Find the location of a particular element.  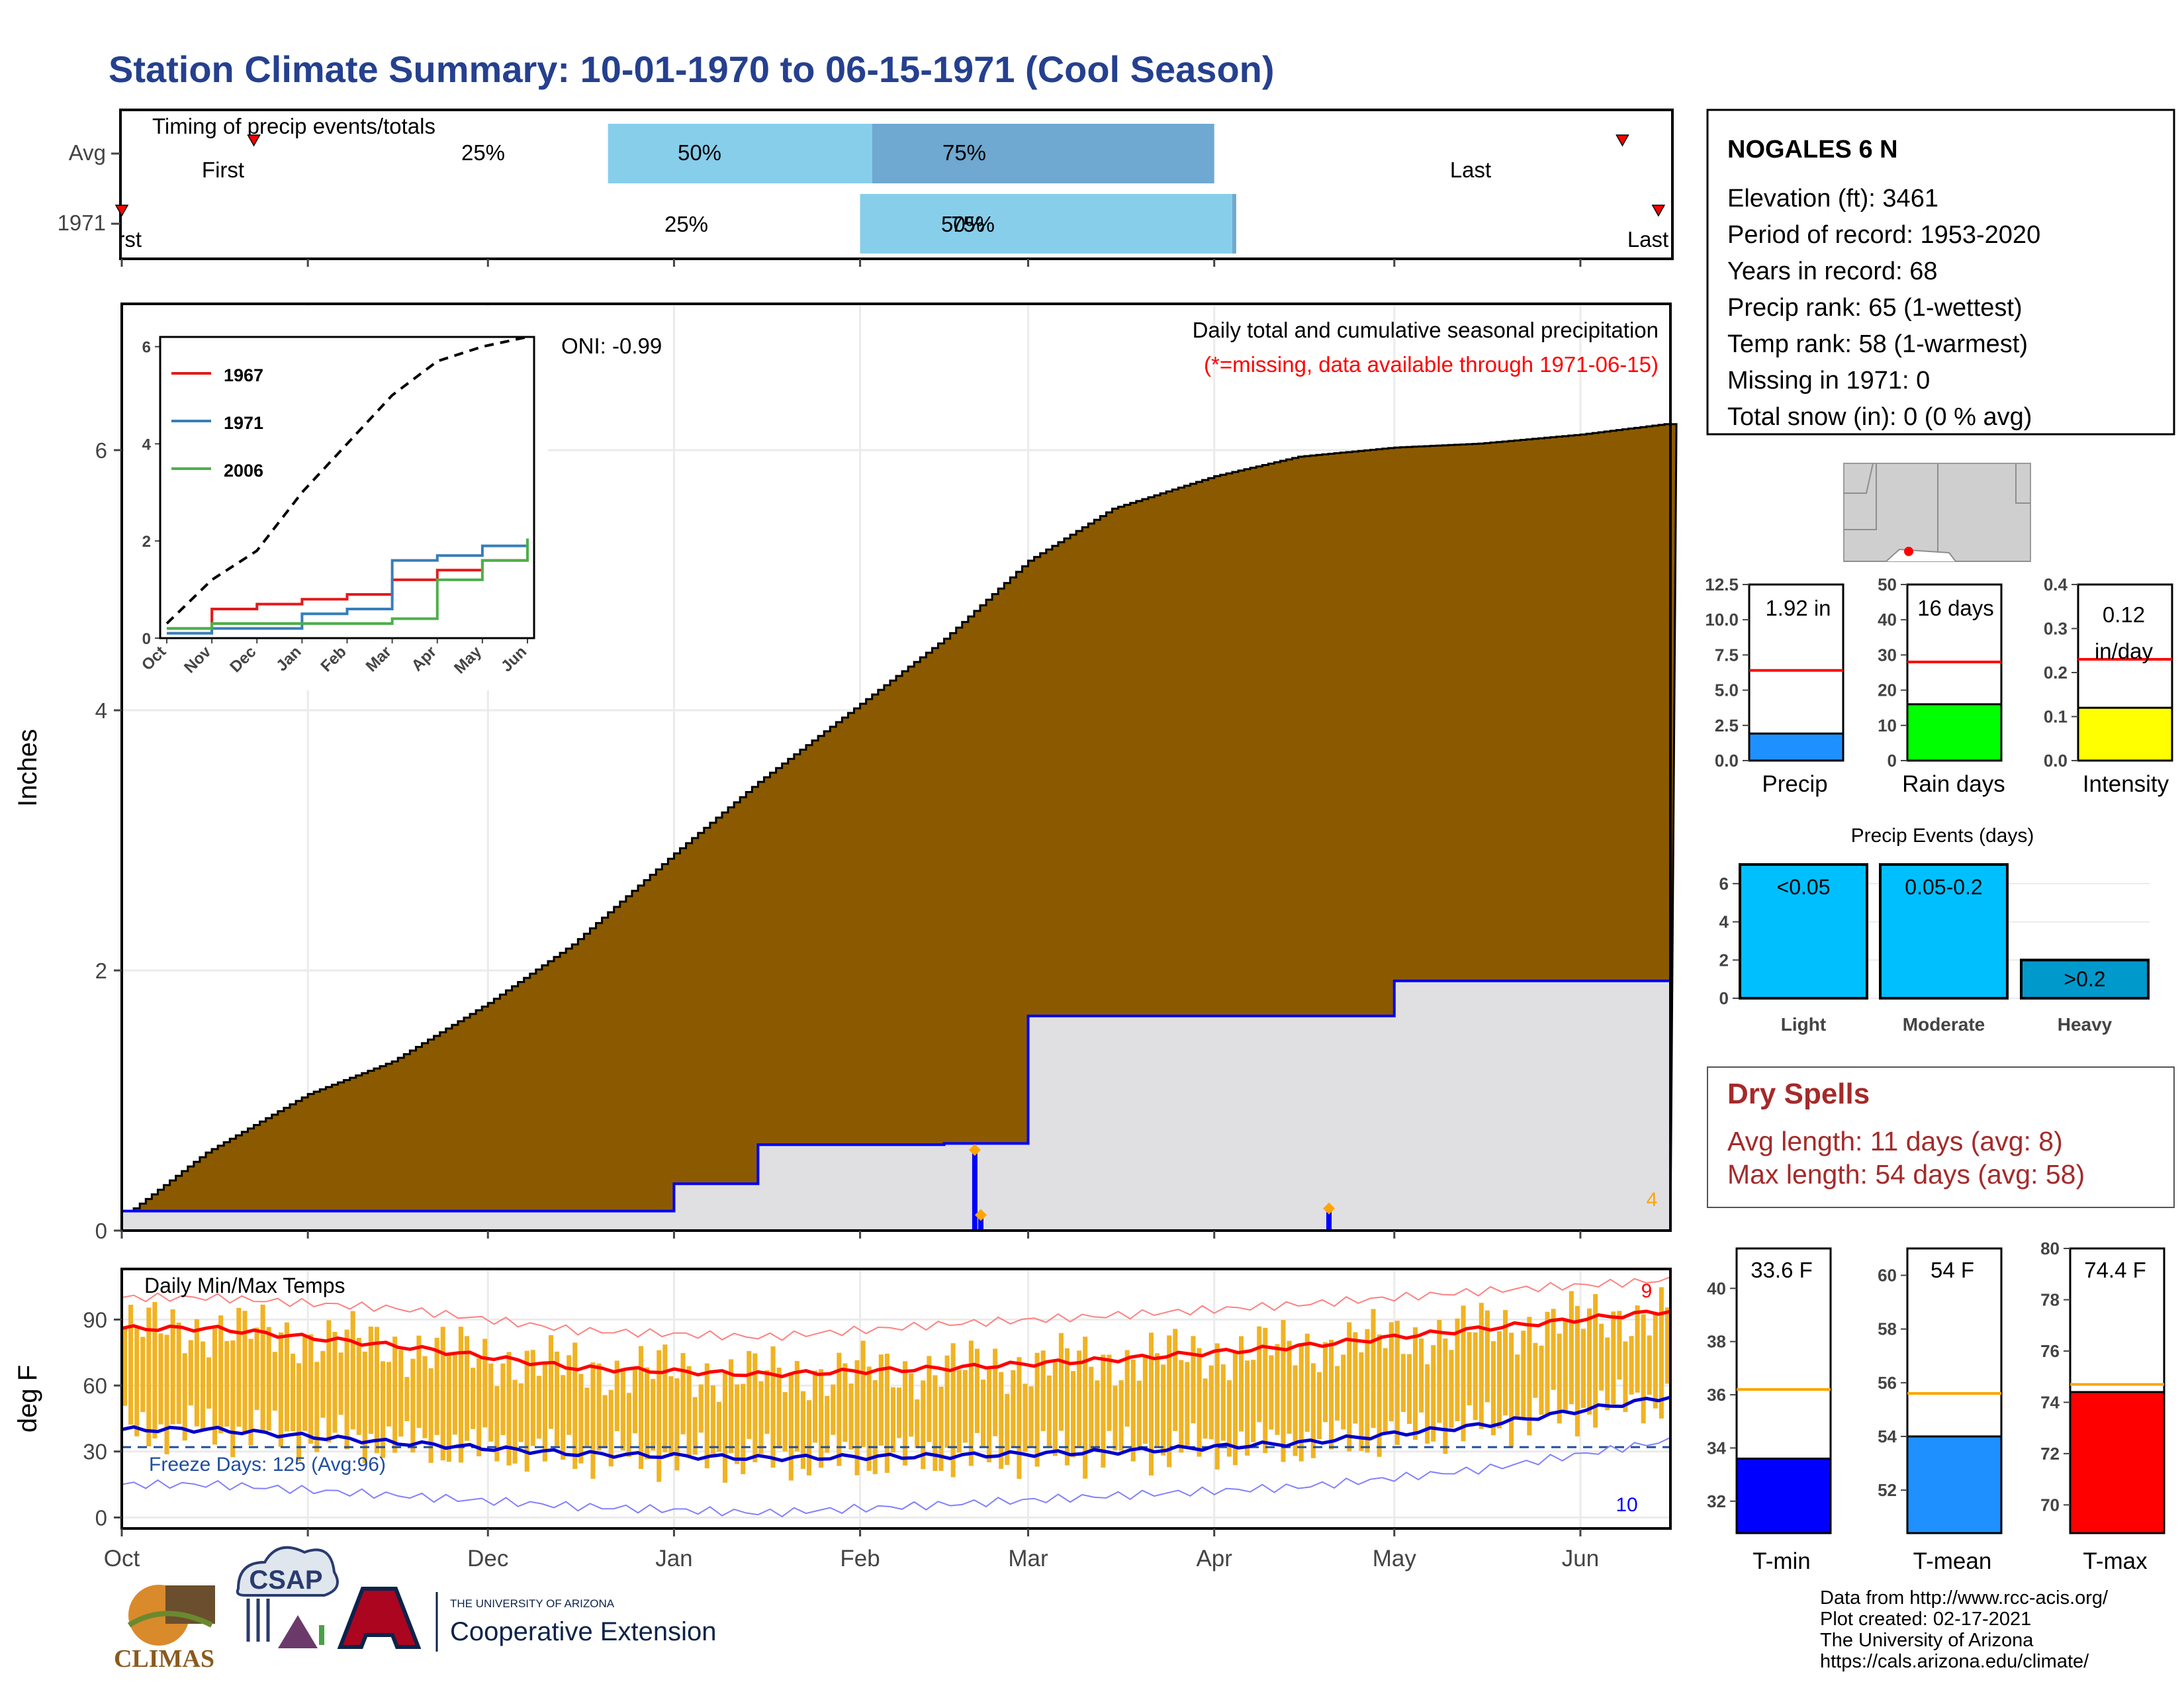

minibar-frame is located at coordinates (1796, 672).